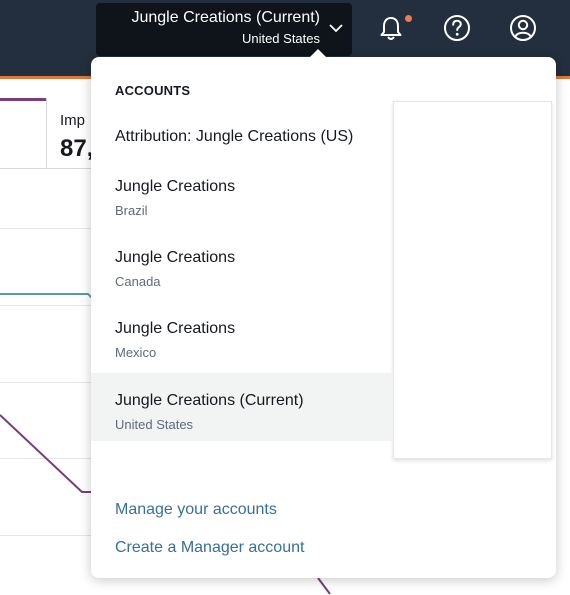  Describe the element at coordinates (73, 120) in the screenshot. I see `metric-card-label: Imp` at that location.